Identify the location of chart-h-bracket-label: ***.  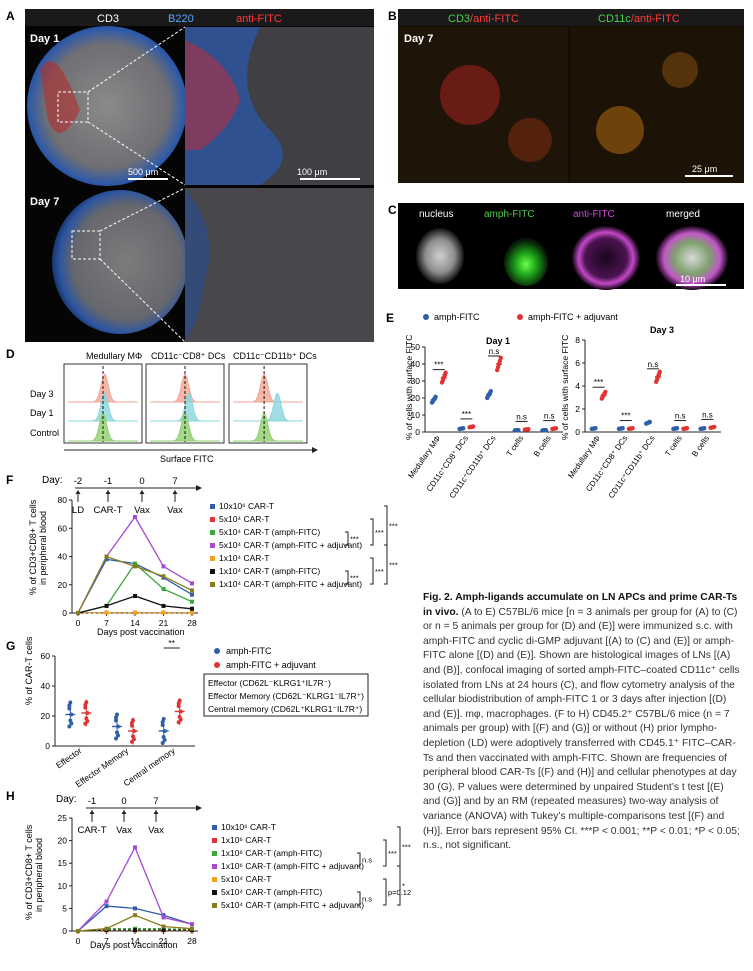
(406, 847).